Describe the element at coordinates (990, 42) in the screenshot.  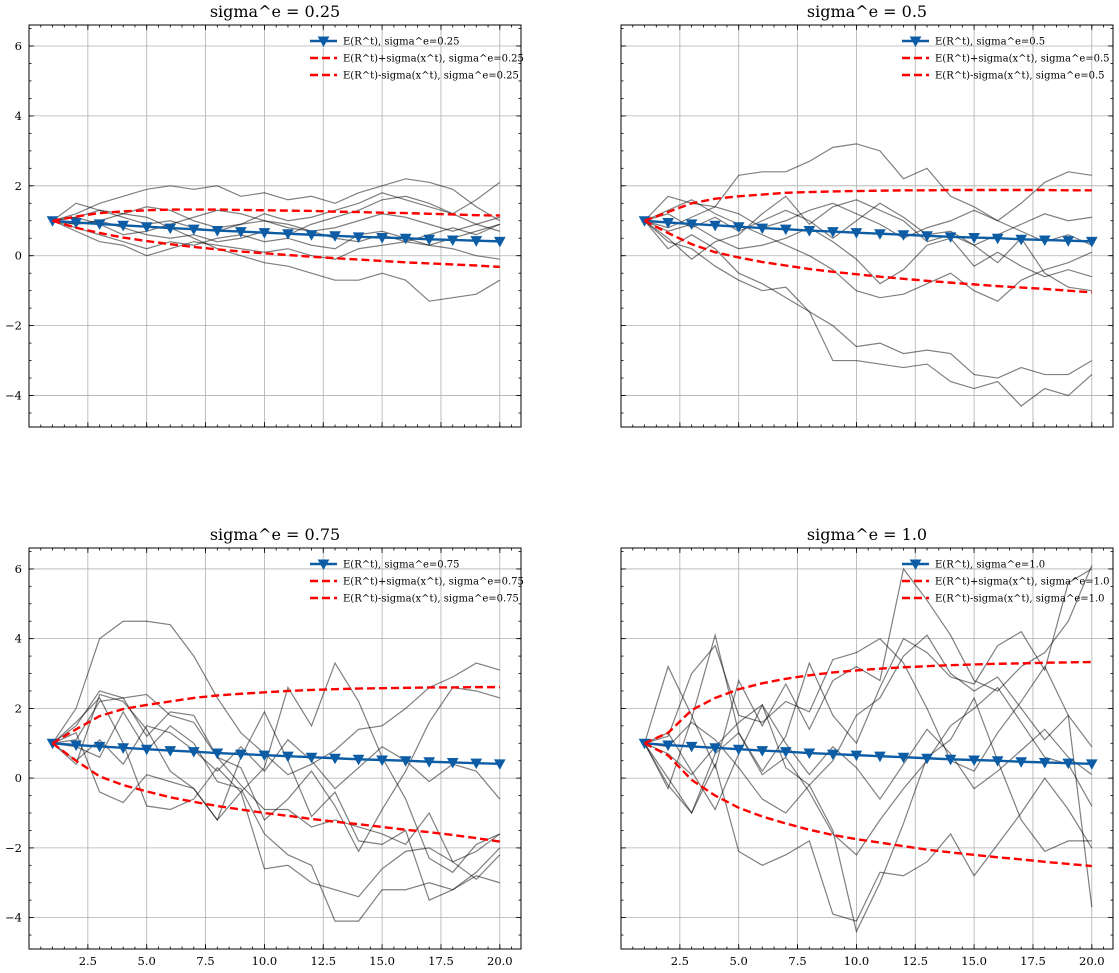
I see `legend-label: E(R^t), sigma^e=0.5` at that location.